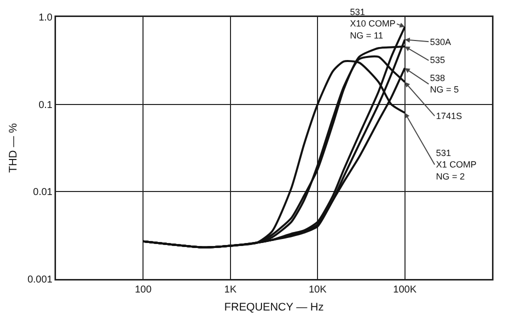 The width and height of the screenshot is (508, 323). What do you see at coordinates (317, 290) in the screenshot?
I see `x-tick-label: 10K` at bounding box center [317, 290].